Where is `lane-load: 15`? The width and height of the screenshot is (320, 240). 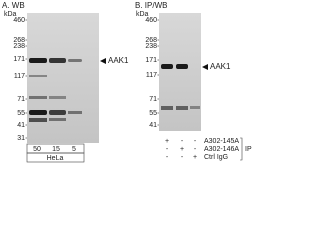 lane-load: 15 is located at coordinates (56, 149).